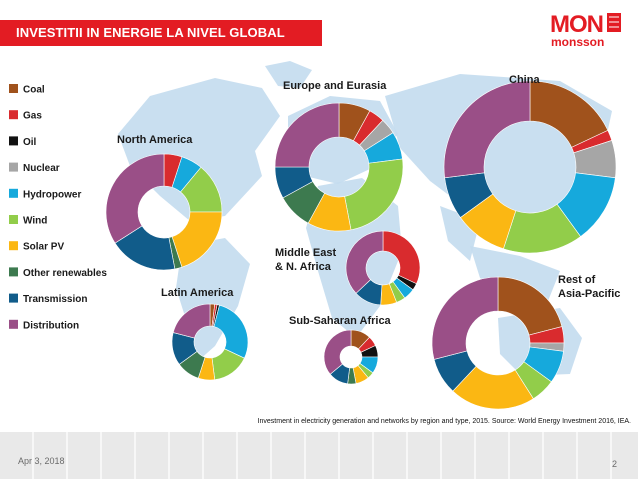  I want to click on donut-latin-america: Latin America, so click(205, 334).